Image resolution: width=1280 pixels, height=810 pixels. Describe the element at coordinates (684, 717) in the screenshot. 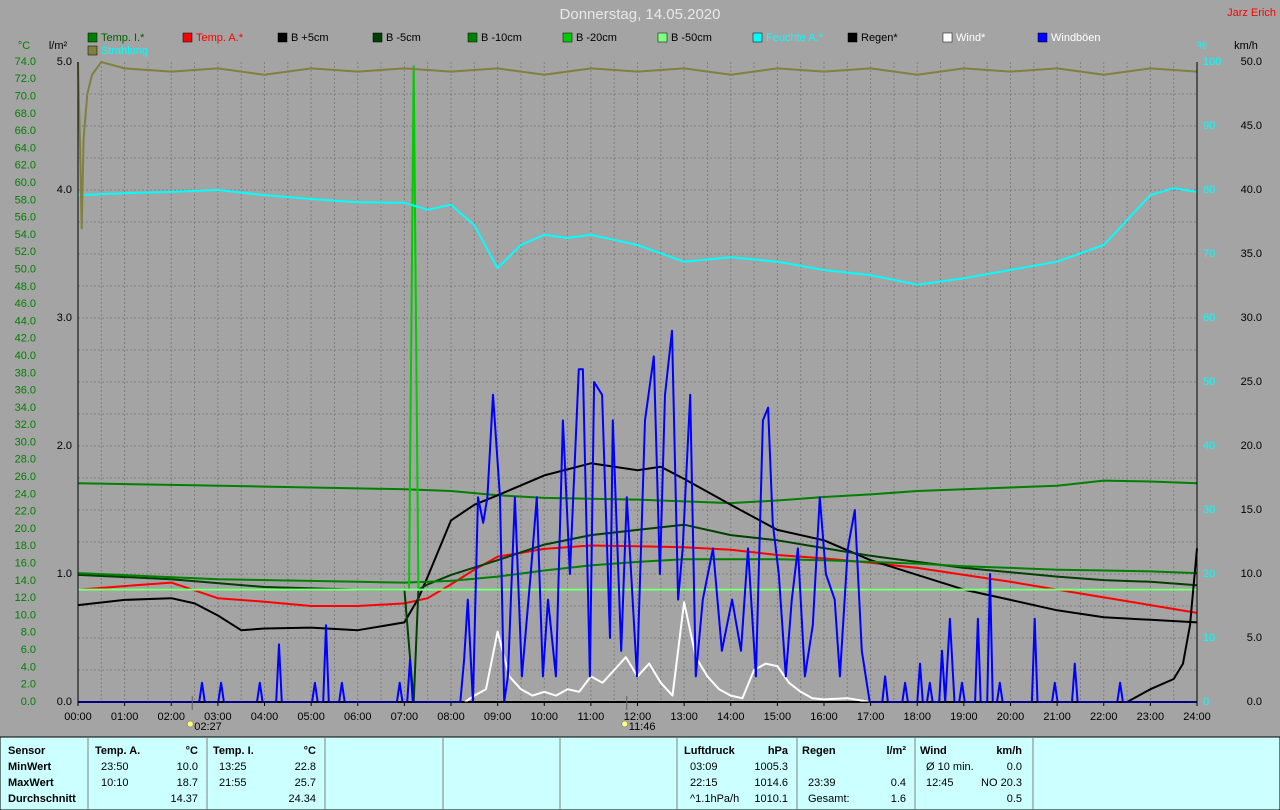

I see `x-tick-label: 13:00` at that location.